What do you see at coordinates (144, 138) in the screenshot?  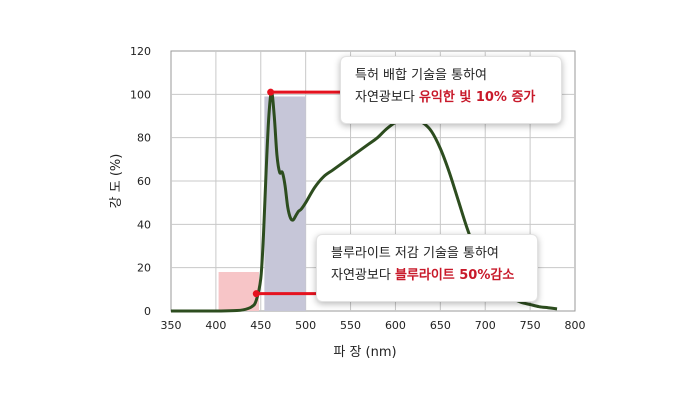 I see `y-tick-label: 80` at bounding box center [144, 138].